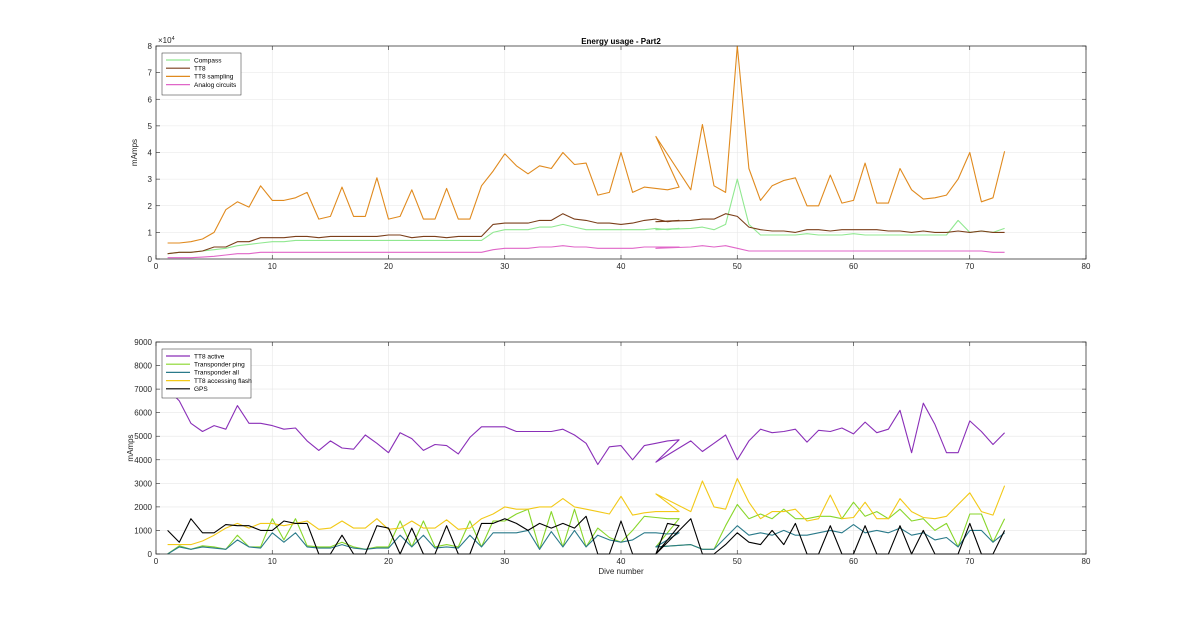 This screenshot has width=1200, height=622. What do you see at coordinates (150, 179) in the screenshot?
I see `y-tick-label: 3` at bounding box center [150, 179].